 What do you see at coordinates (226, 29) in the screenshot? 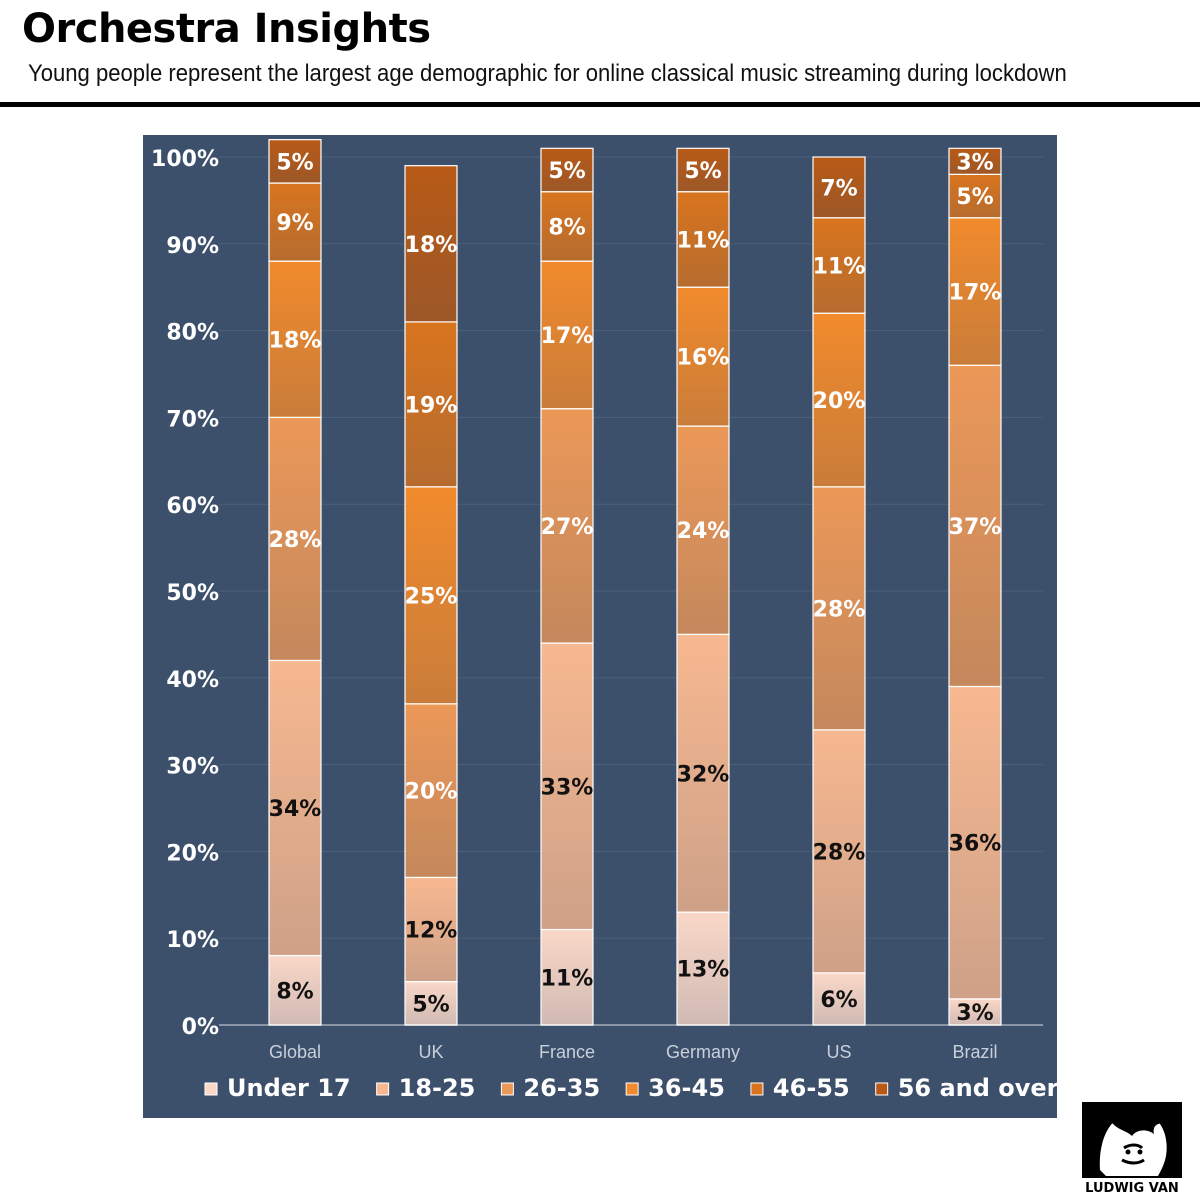
I see `page-title: Orchestra Insights` at bounding box center [226, 29].